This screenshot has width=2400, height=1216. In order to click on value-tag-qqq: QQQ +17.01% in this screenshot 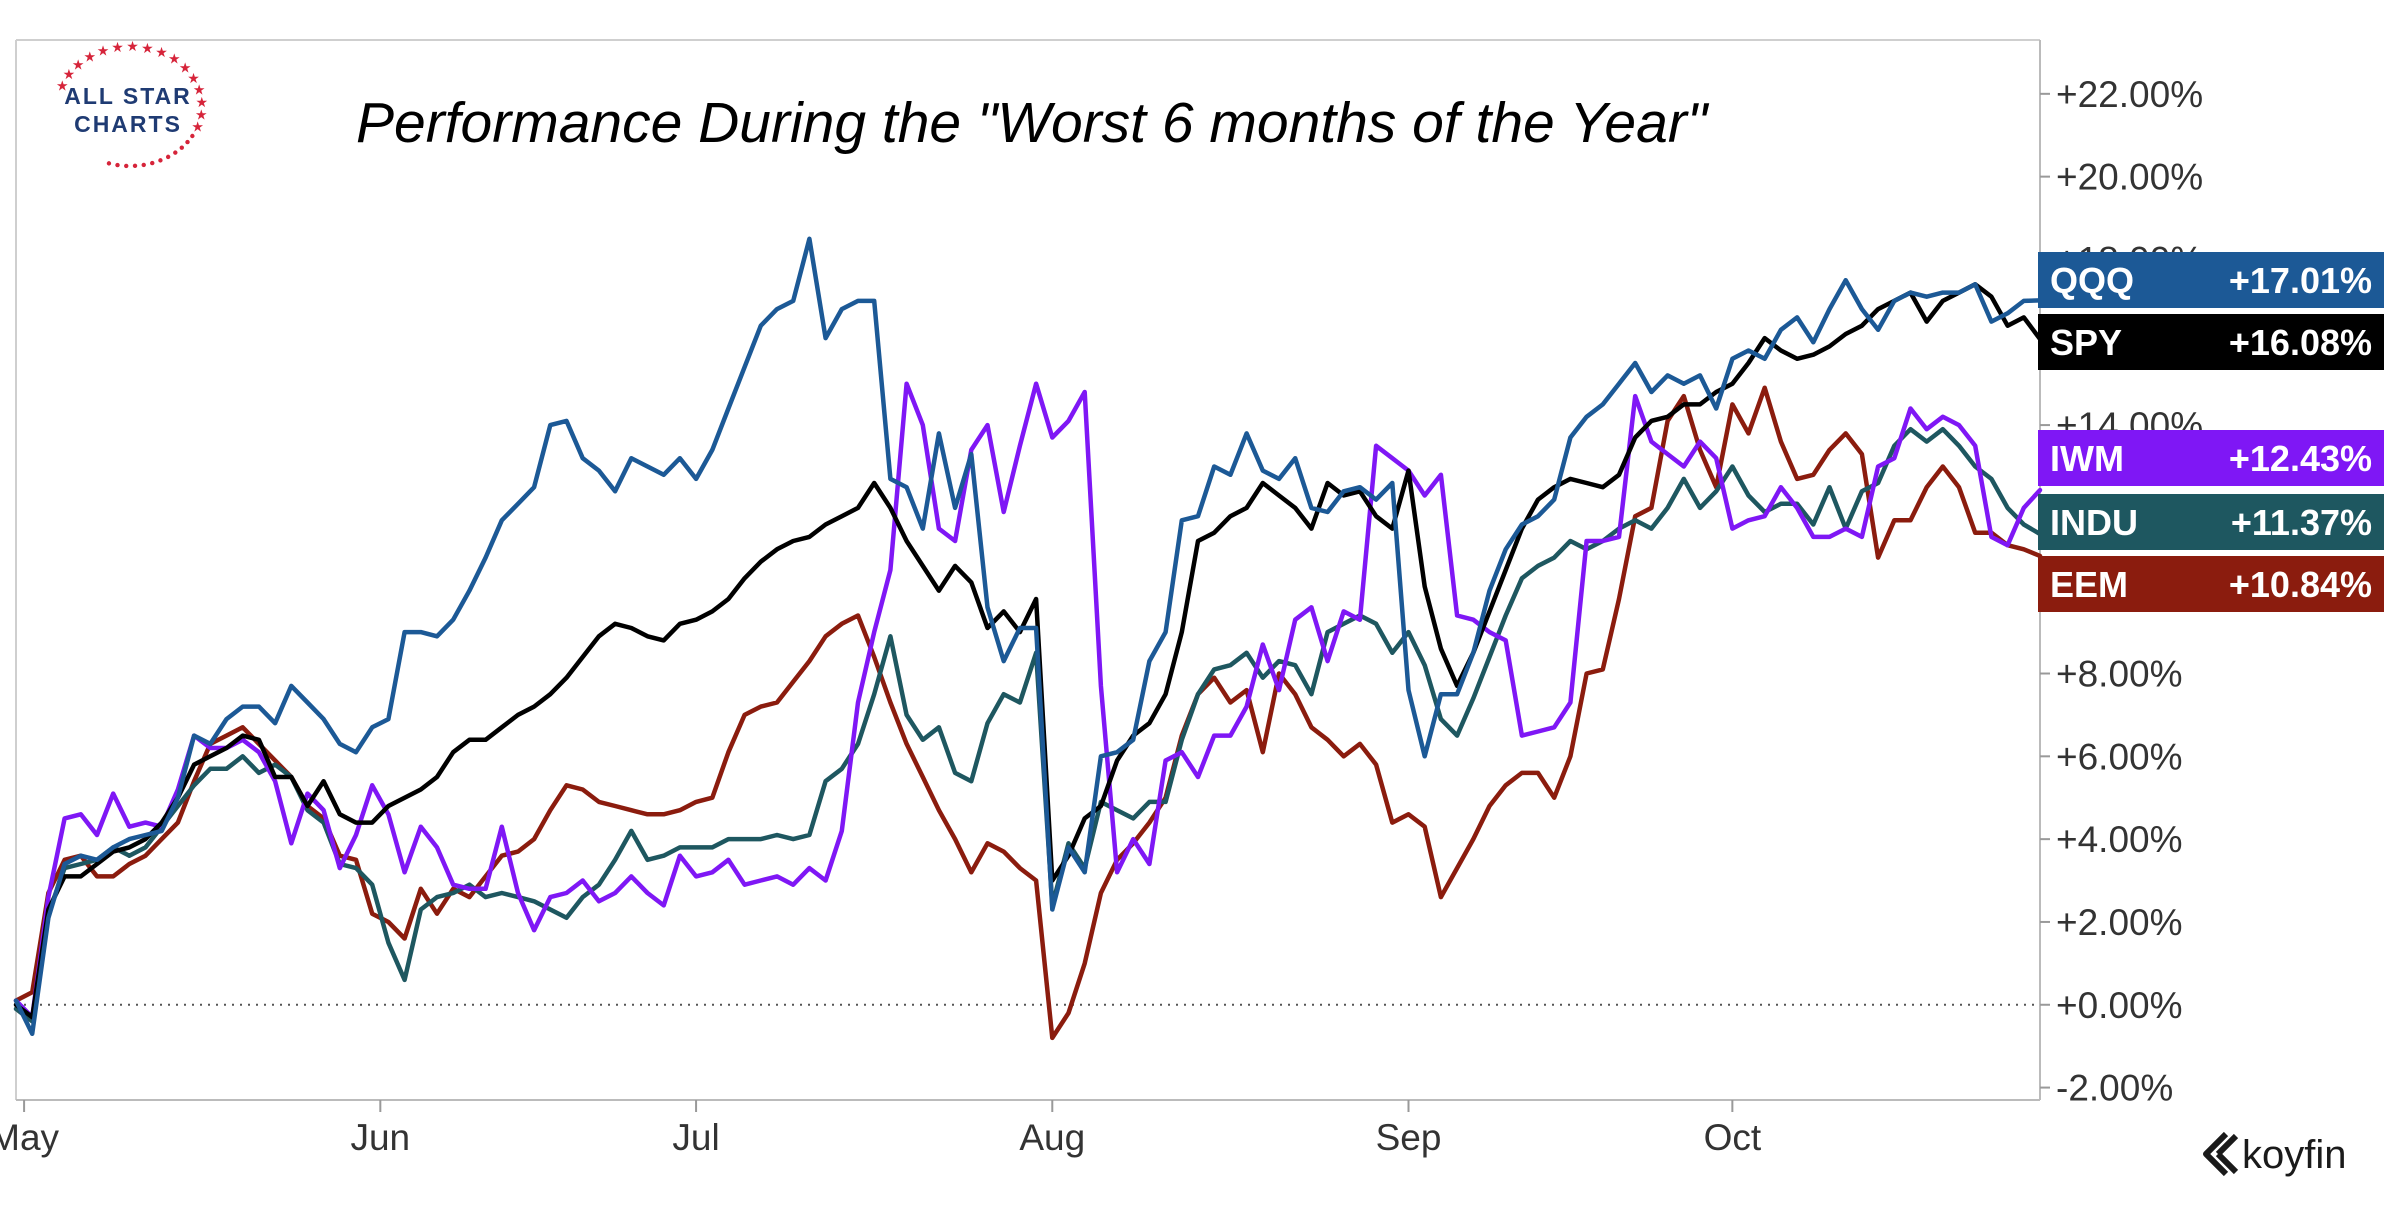, I will do `click(2211, 280)`.